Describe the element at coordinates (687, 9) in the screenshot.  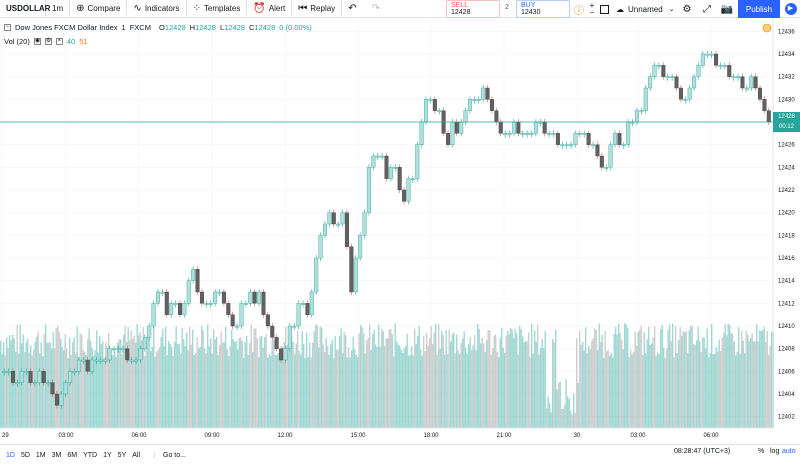
I see `gear-icon: ⚙` at that location.